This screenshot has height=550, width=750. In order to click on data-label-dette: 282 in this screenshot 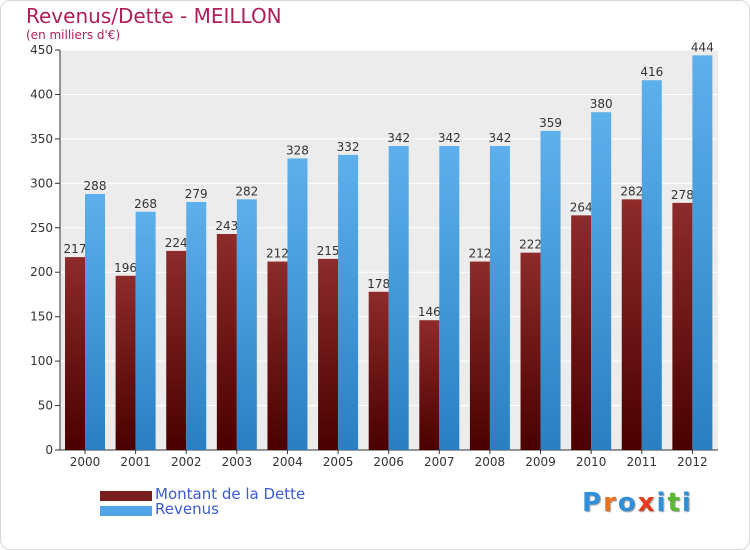, I will do `click(631, 191)`.